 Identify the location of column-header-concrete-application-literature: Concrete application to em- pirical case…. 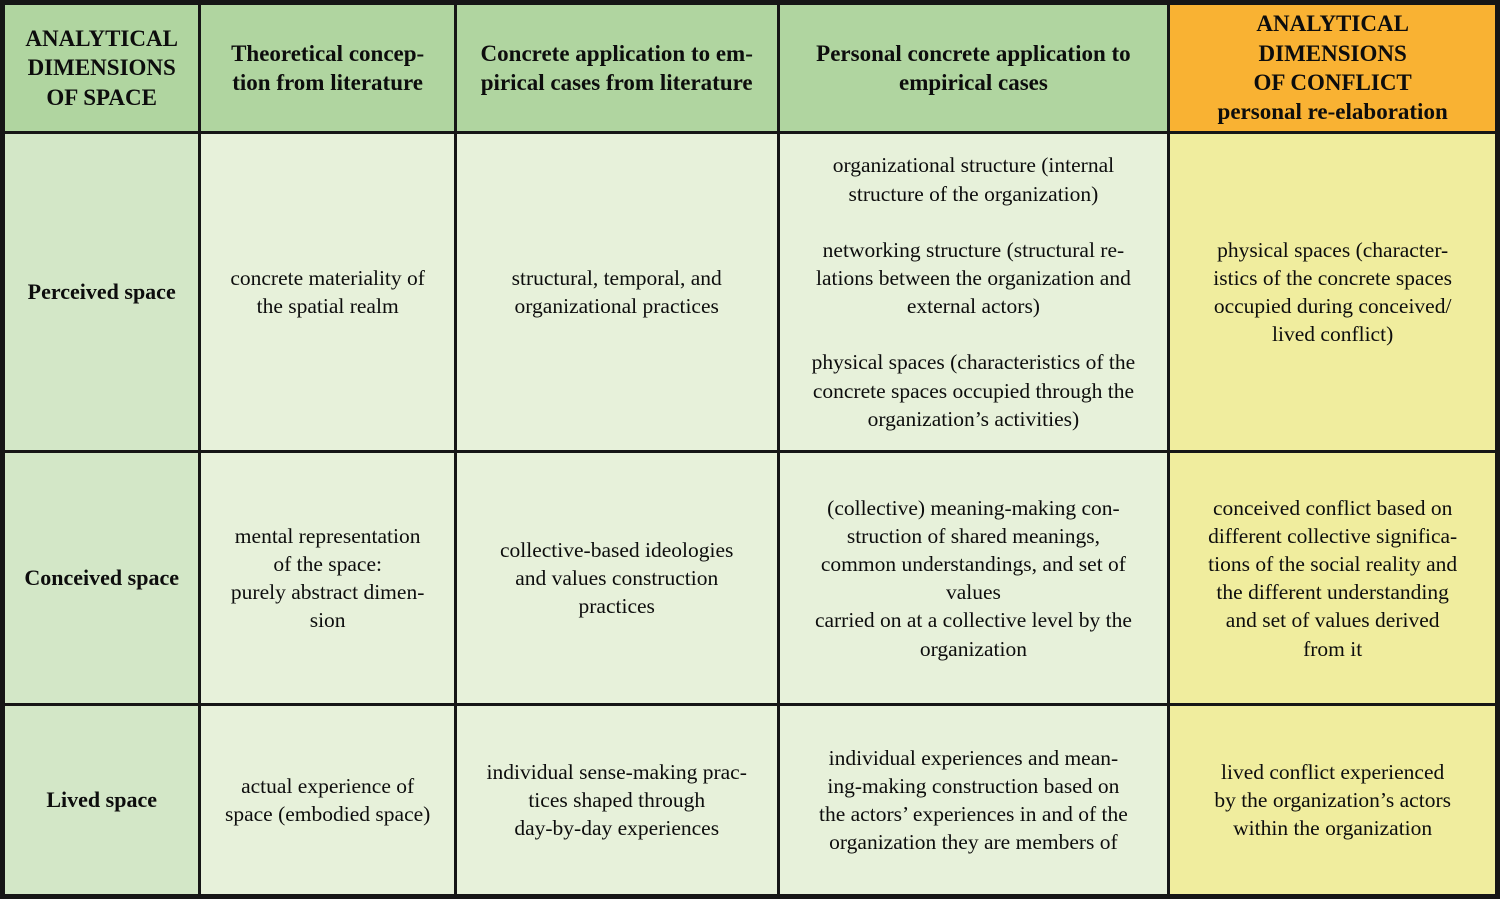
(616, 67).